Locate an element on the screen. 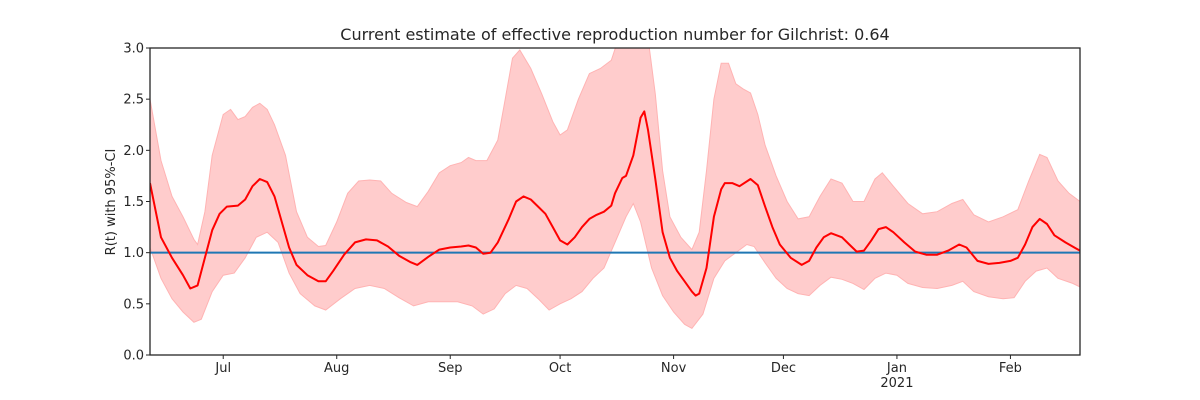  y-tick-label: 1.0 is located at coordinates (133, 253).